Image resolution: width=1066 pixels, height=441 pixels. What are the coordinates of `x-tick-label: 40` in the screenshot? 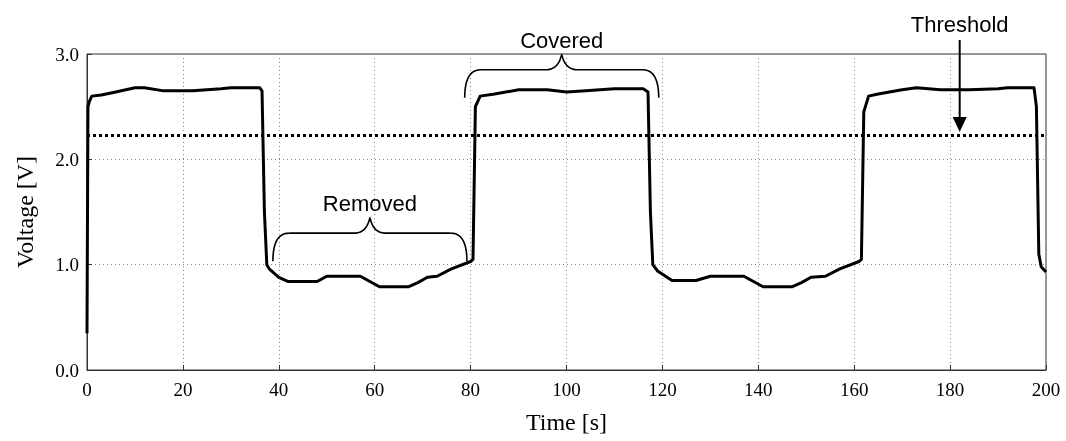 It's located at (279, 389).